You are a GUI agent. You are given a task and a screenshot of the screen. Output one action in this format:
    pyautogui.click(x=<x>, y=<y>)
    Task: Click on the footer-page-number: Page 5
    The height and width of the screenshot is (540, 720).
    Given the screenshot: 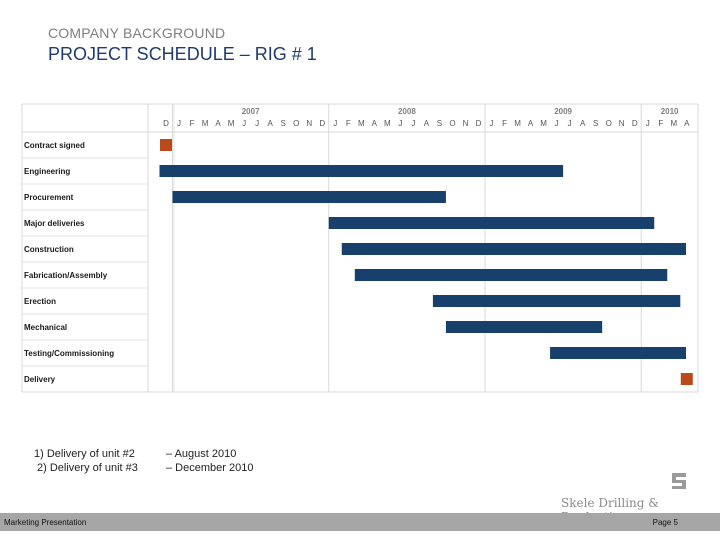 What is the action you would take?
    pyautogui.click(x=665, y=522)
    